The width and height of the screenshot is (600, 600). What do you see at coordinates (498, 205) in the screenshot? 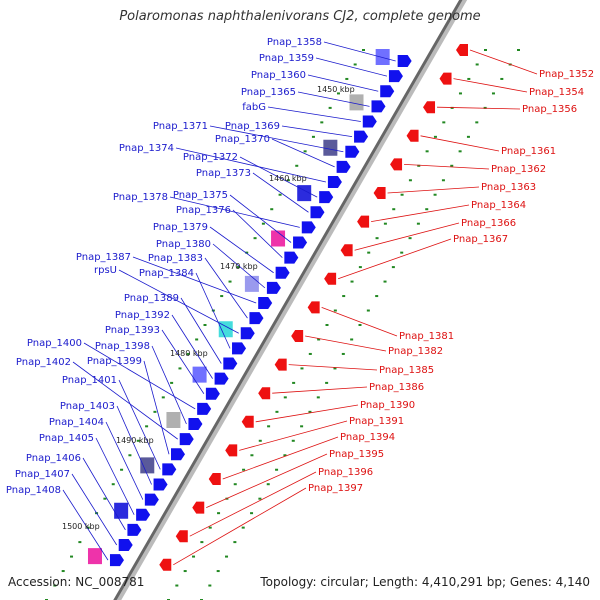
I see `right-gene-label: Pnap_1364` at bounding box center [498, 205].